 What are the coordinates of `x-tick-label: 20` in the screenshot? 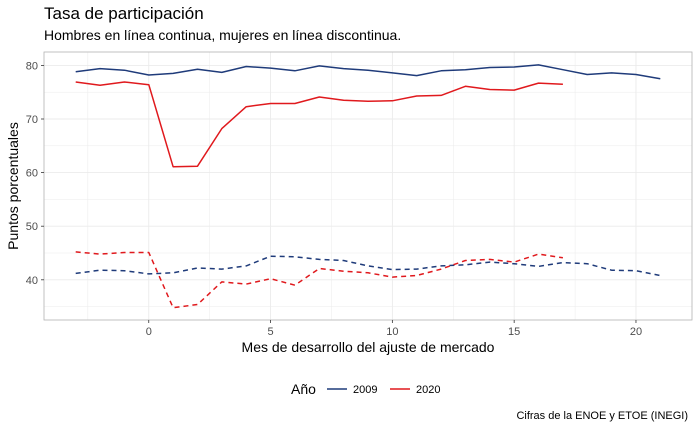 It's located at (636, 332).